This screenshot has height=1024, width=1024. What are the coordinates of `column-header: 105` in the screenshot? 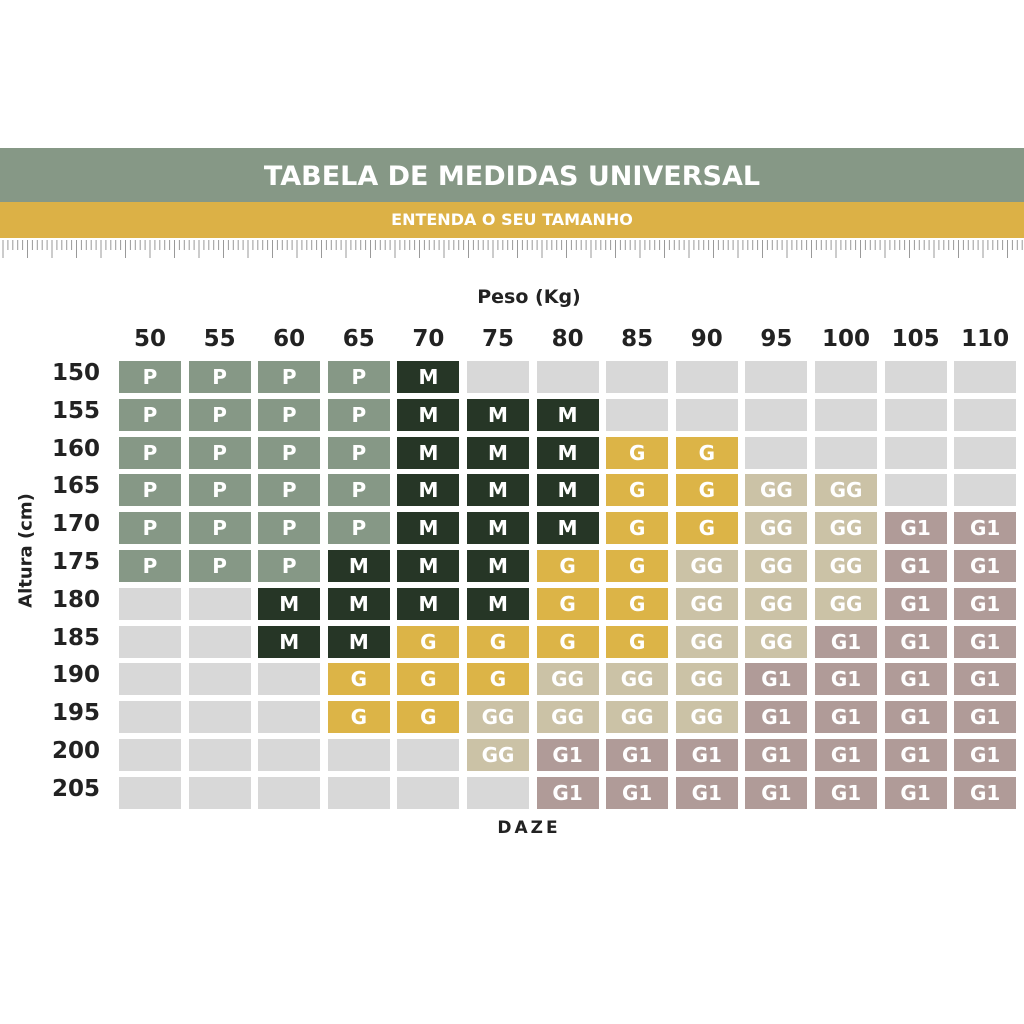 It's located at (915, 339).